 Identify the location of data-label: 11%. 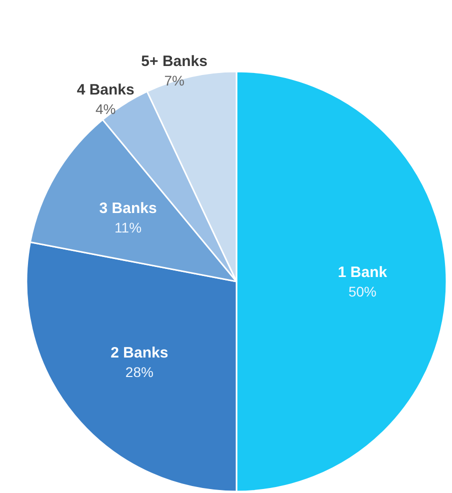
(128, 227).